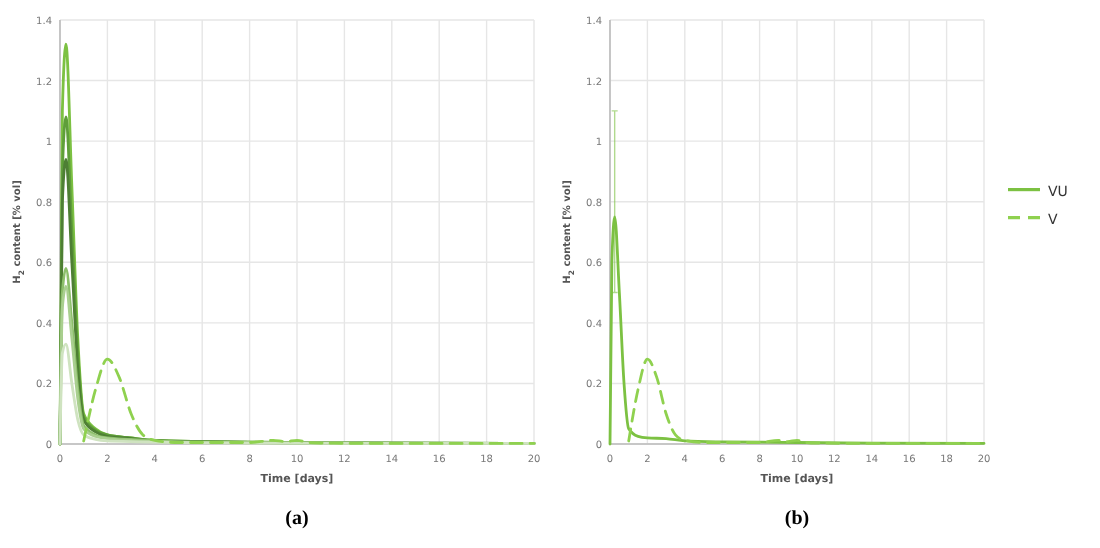 Image resolution: width=1100 pixels, height=548 pixels. Describe the element at coordinates (797, 519) in the screenshot. I see `text: (b)` at that location.